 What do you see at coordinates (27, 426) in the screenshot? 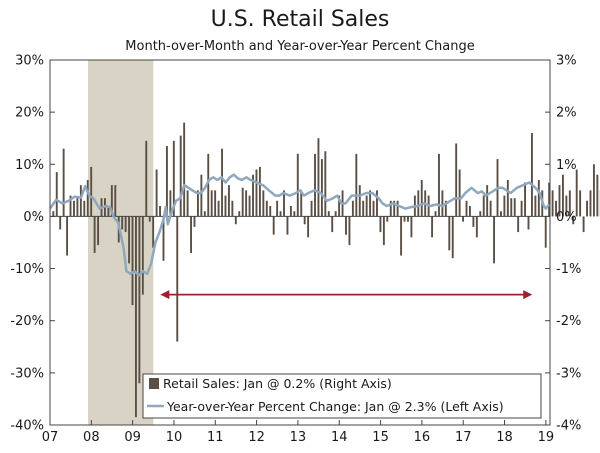
I see `left-tick-label: -40%` at bounding box center [27, 426].